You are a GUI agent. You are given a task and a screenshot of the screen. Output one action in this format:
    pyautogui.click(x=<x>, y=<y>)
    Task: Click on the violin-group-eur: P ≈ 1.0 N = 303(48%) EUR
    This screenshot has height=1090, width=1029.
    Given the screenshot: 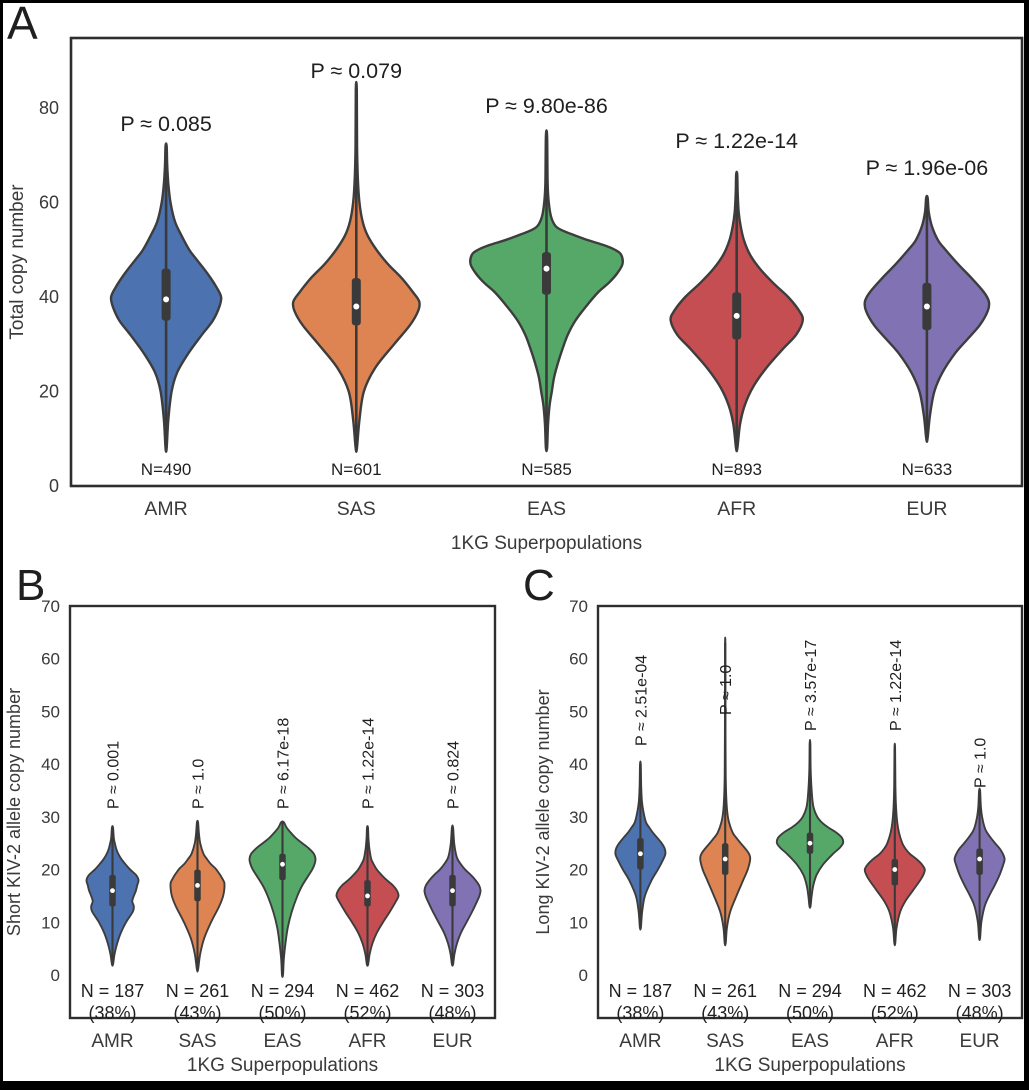 What is the action you would take?
    pyautogui.click(x=980, y=895)
    